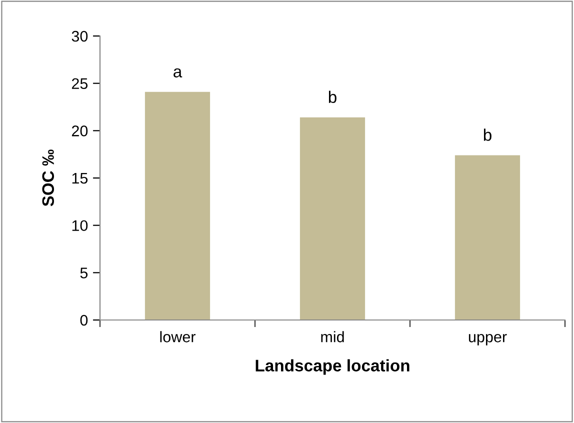 This screenshot has height=423, width=574. What do you see at coordinates (80, 36) in the screenshot?
I see `y-tick-label: 30` at bounding box center [80, 36].